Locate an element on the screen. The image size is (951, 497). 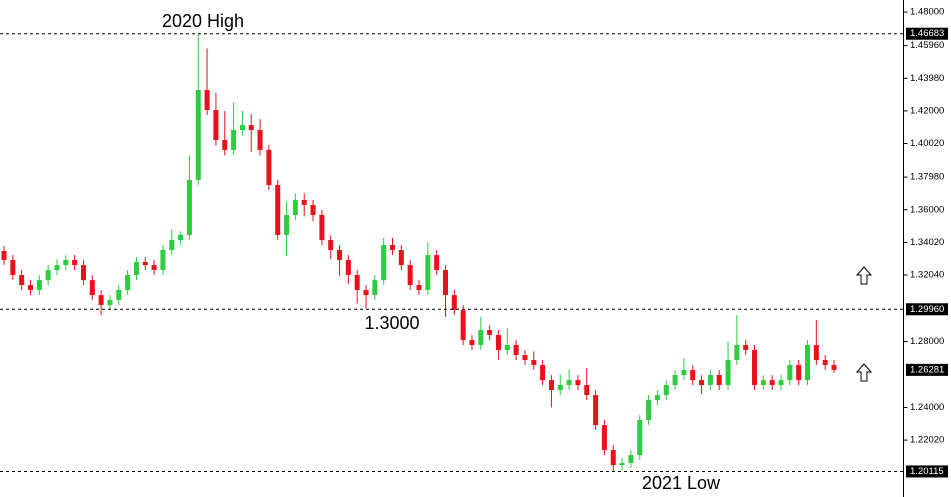
y-tick-label: 1.45960 is located at coordinates (927, 45).